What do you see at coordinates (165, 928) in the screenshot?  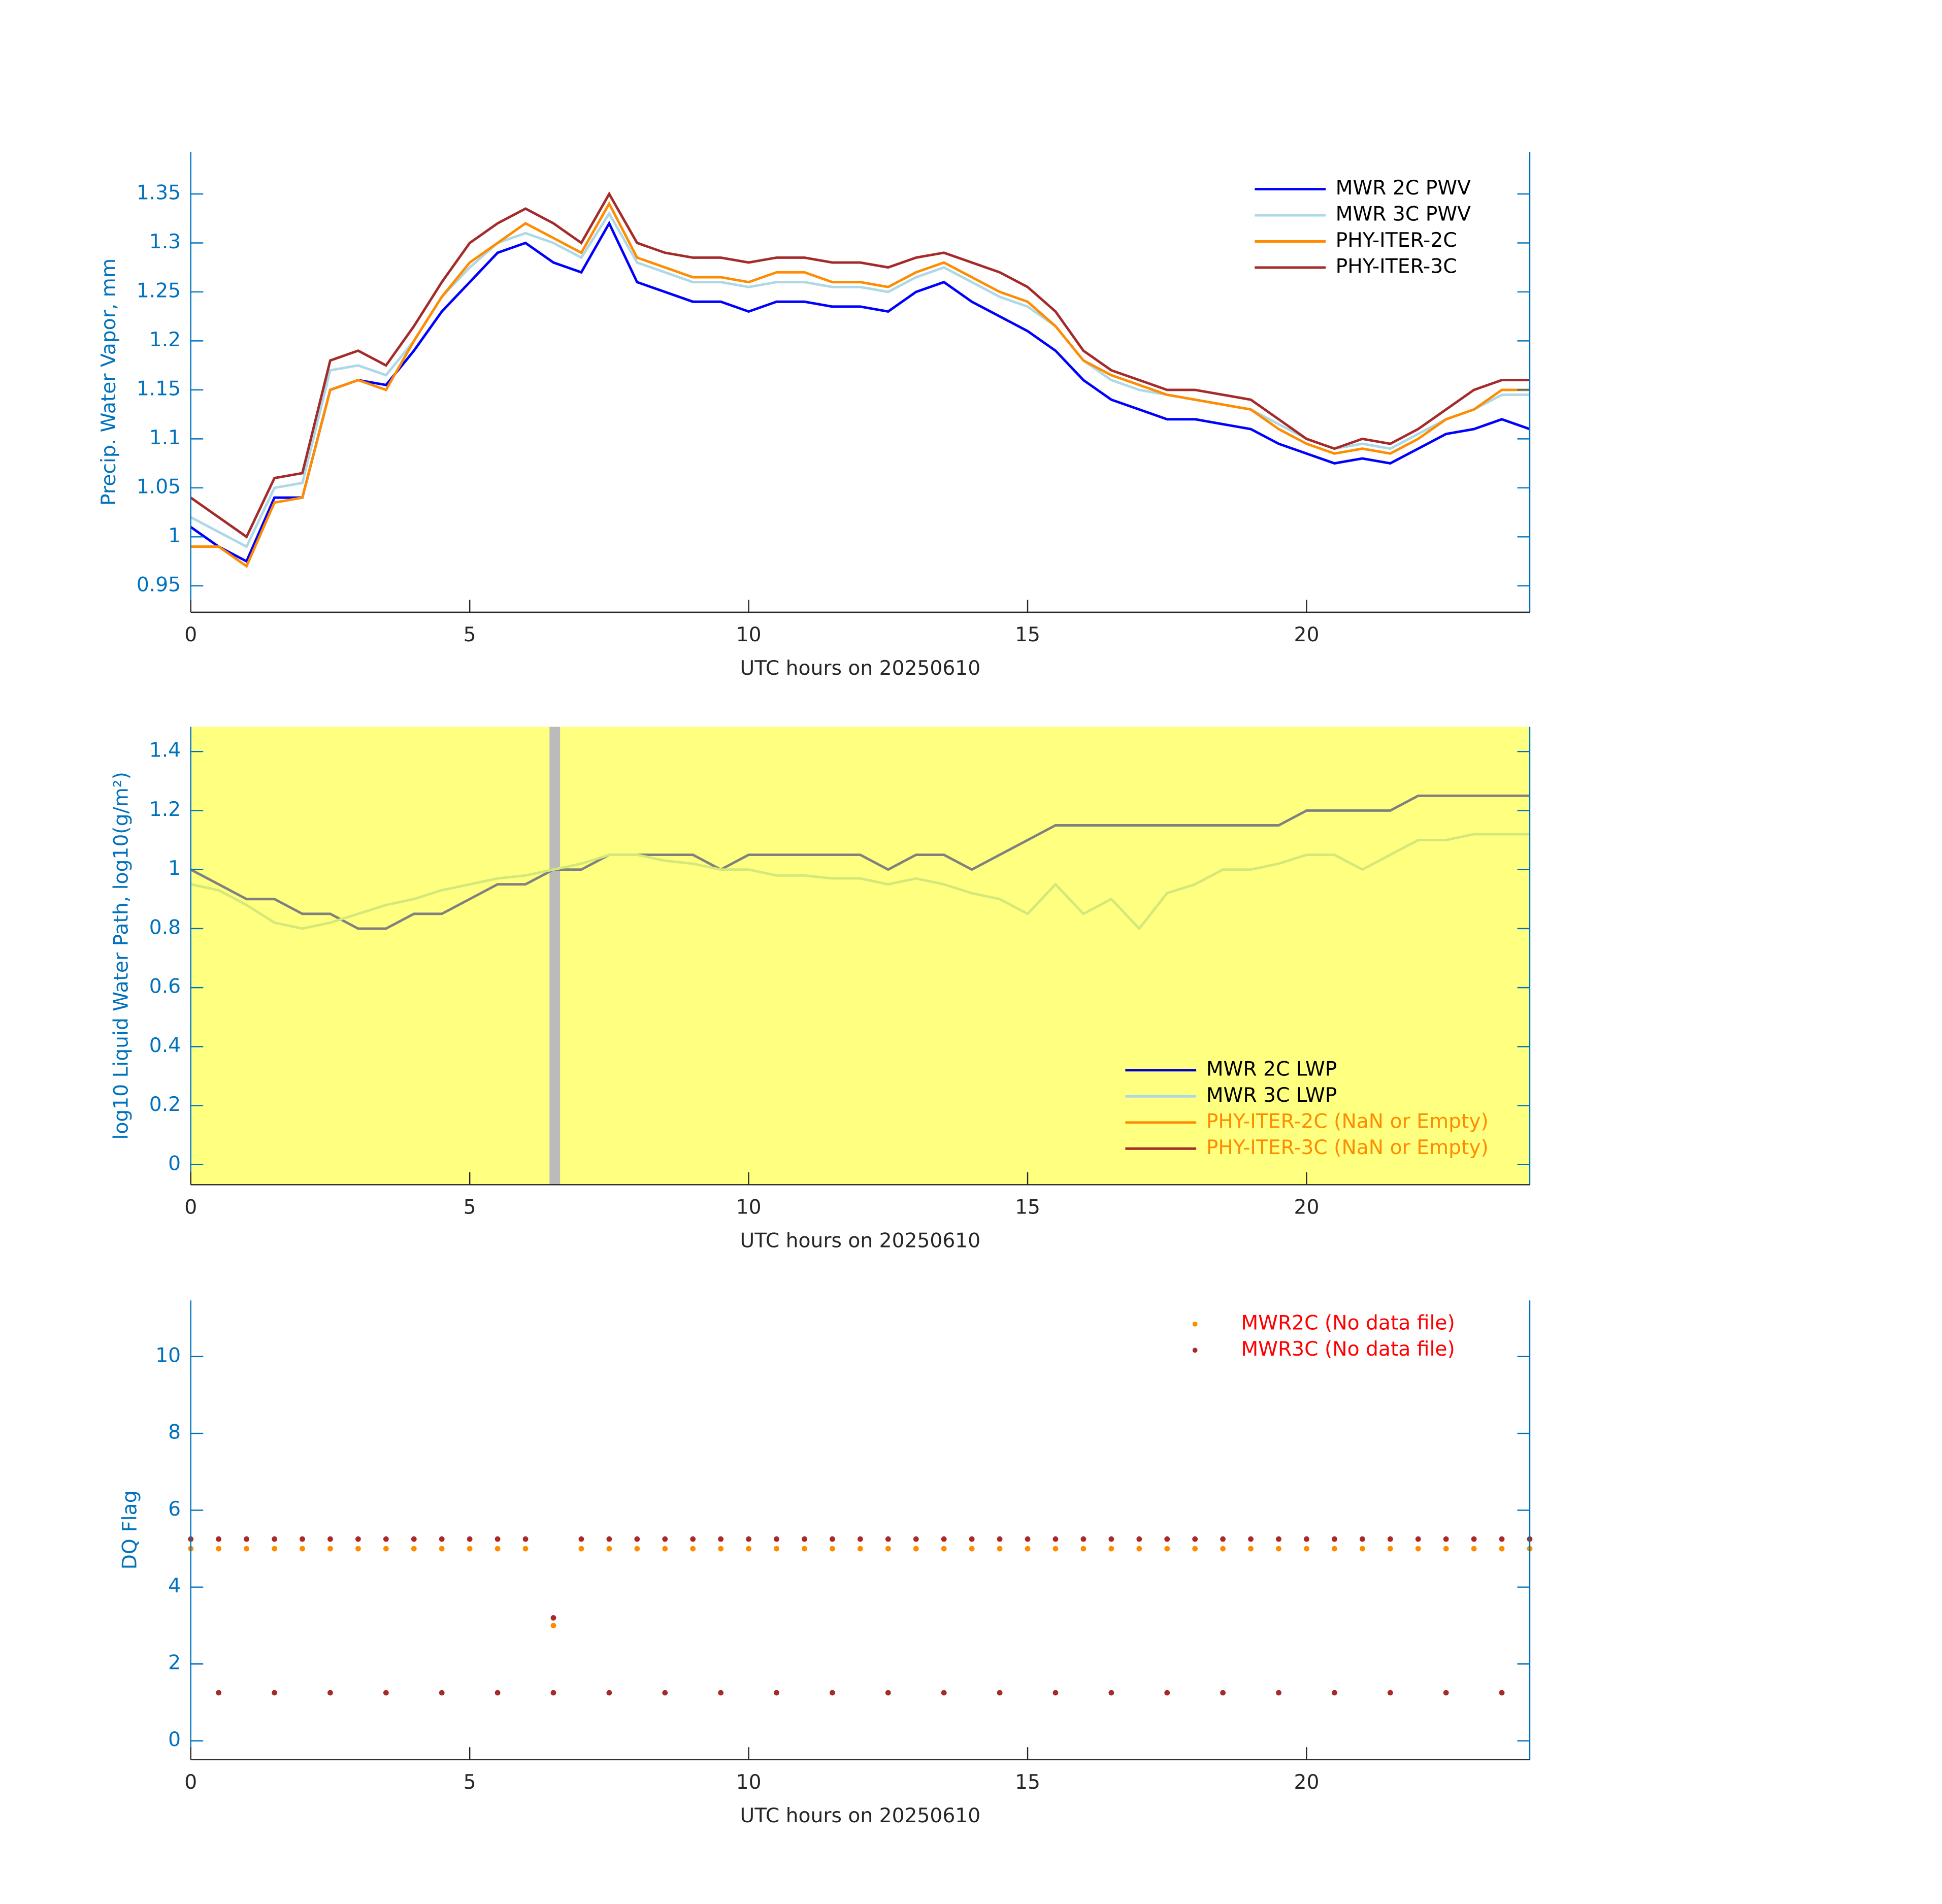 I see `y-tick-label: 0.8` at bounding box center [165, 928].